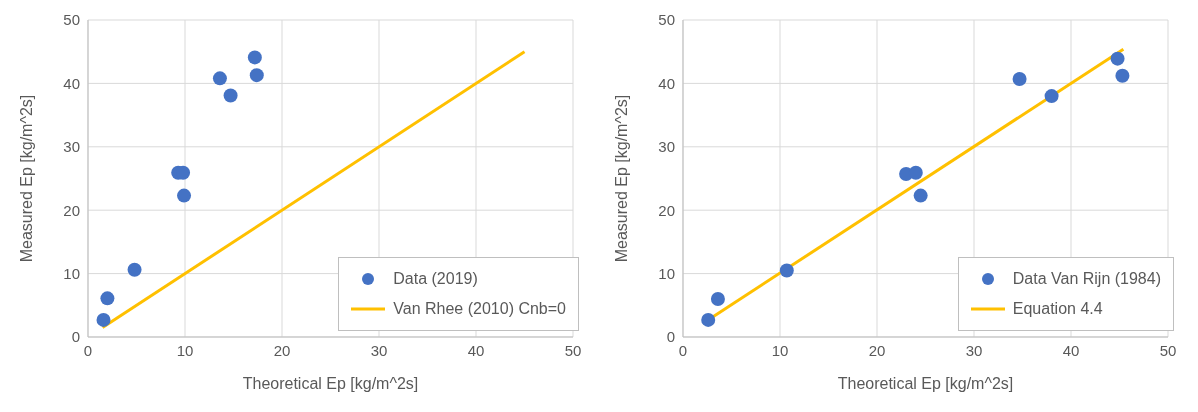 The height and width of the screenshot is (412, 1198). Describe the element at coordinates (1057, 309) in the screenshot. I see `legend-label: Equation 4.4` at that location.